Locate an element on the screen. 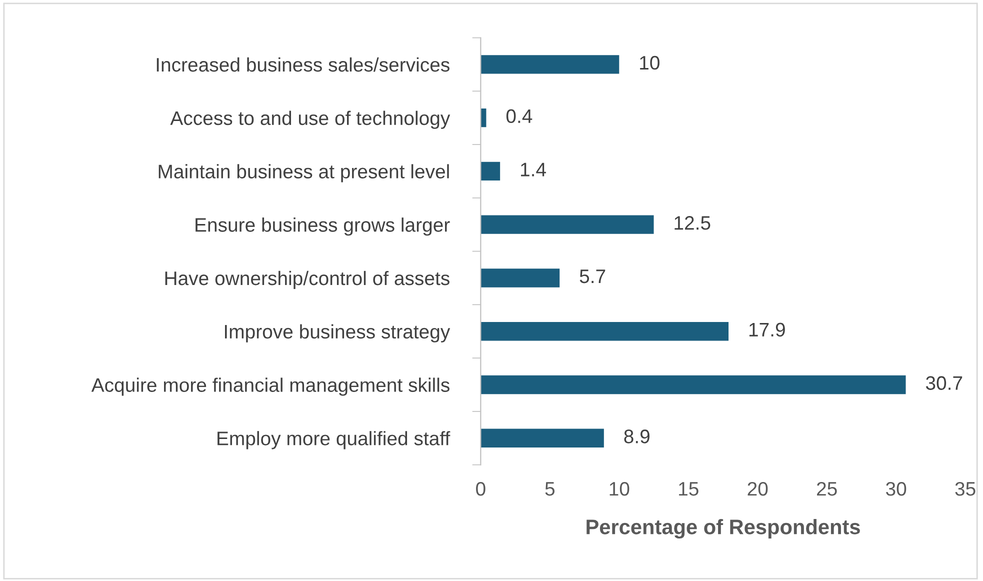 The image size is (983, 581). y-tick-label: Increased business sales/services is located at coordinates (303, 64).